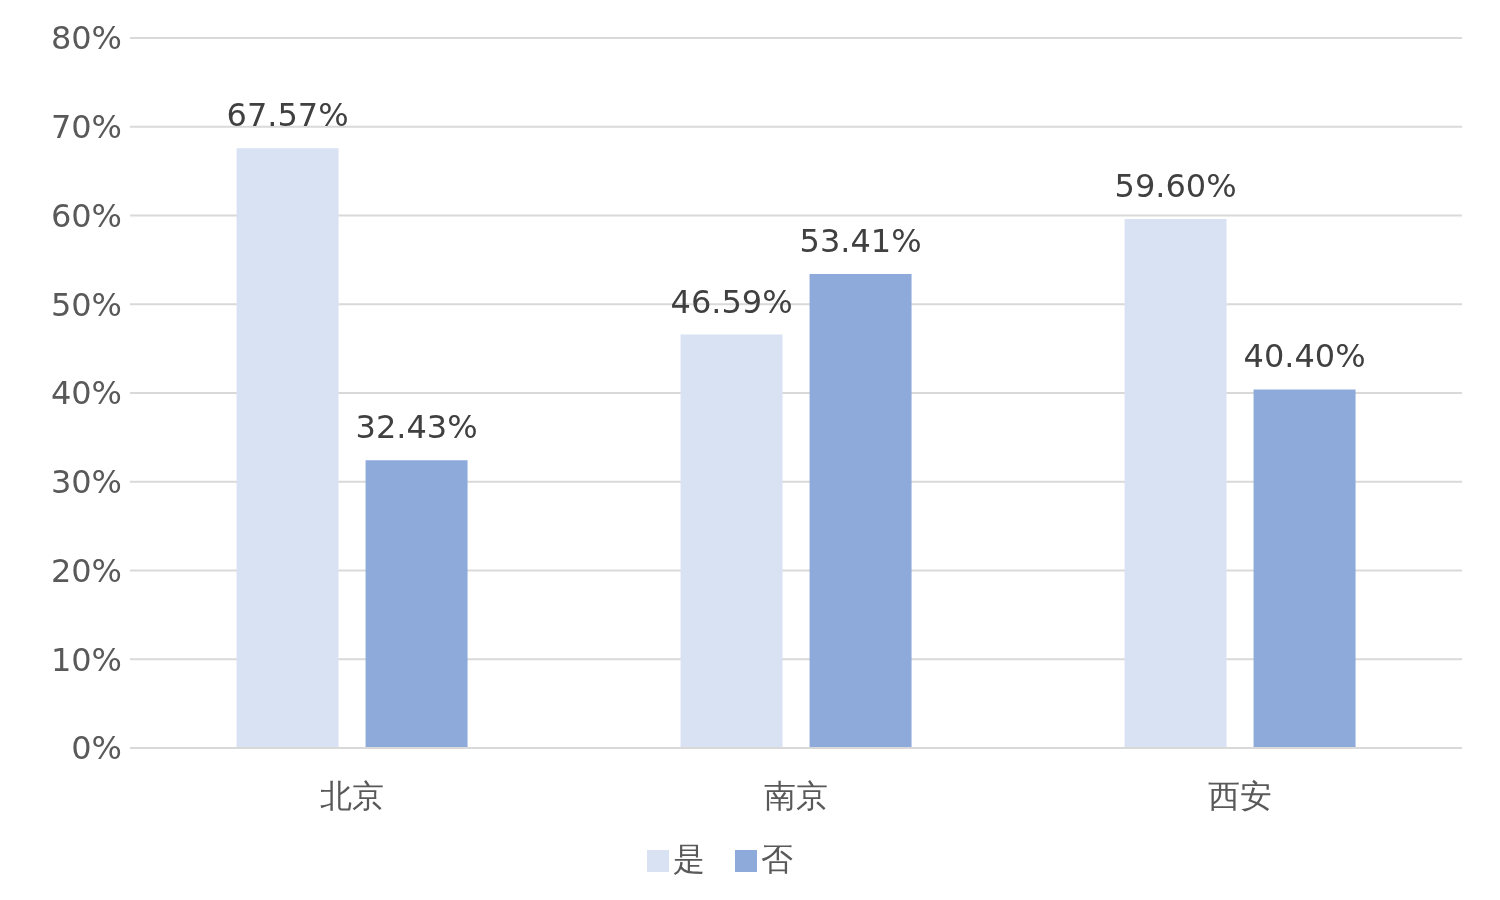 The width and height of the screenshot is (1500, 900). Describe the element at coordinates (860, 240) in the screenshot. I see `data-label: 53.41%` at that location.